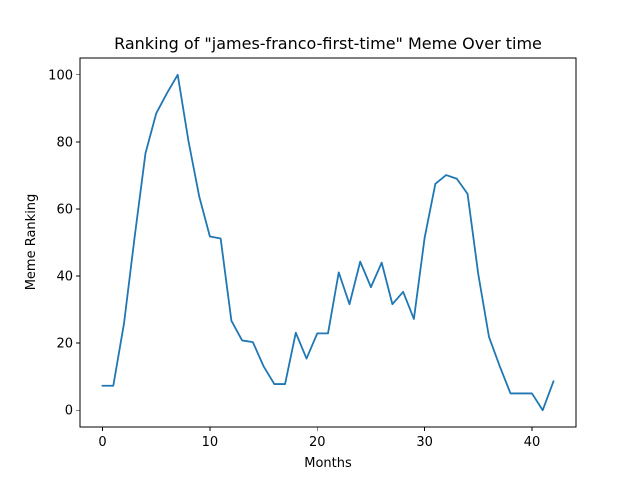  What do you see at coordinates (424, 442) in the screenshot?
I see `x-tick-label: 30` at bounding box center [424, 442].